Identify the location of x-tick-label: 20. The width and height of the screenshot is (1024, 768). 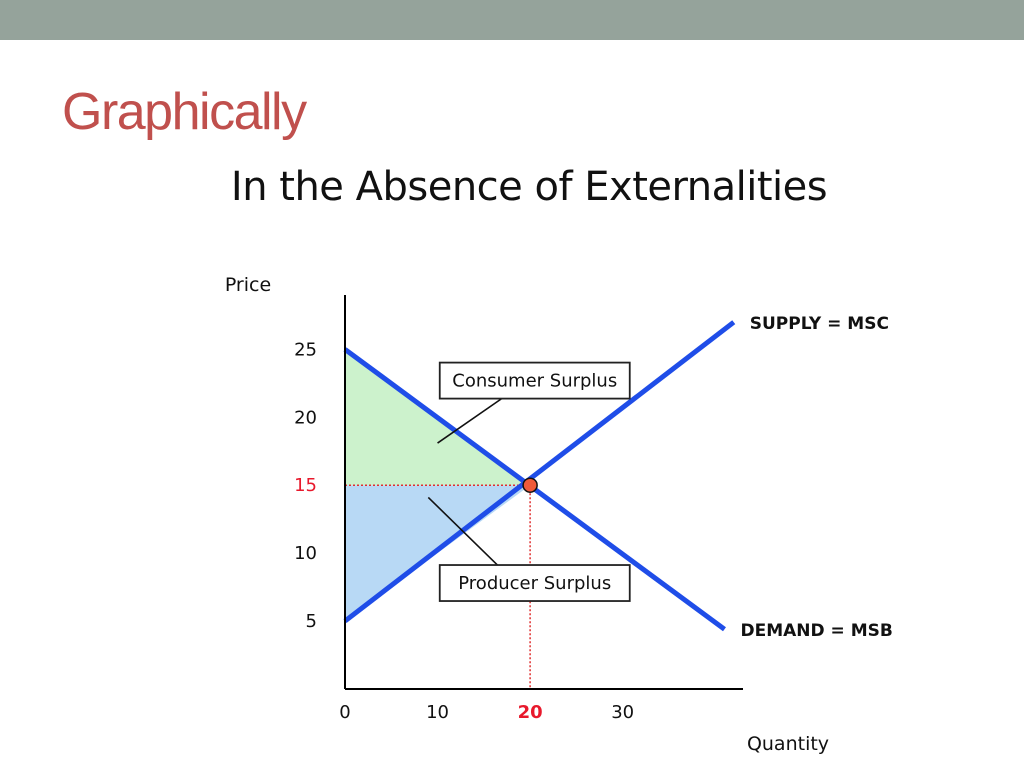
(530, 712).